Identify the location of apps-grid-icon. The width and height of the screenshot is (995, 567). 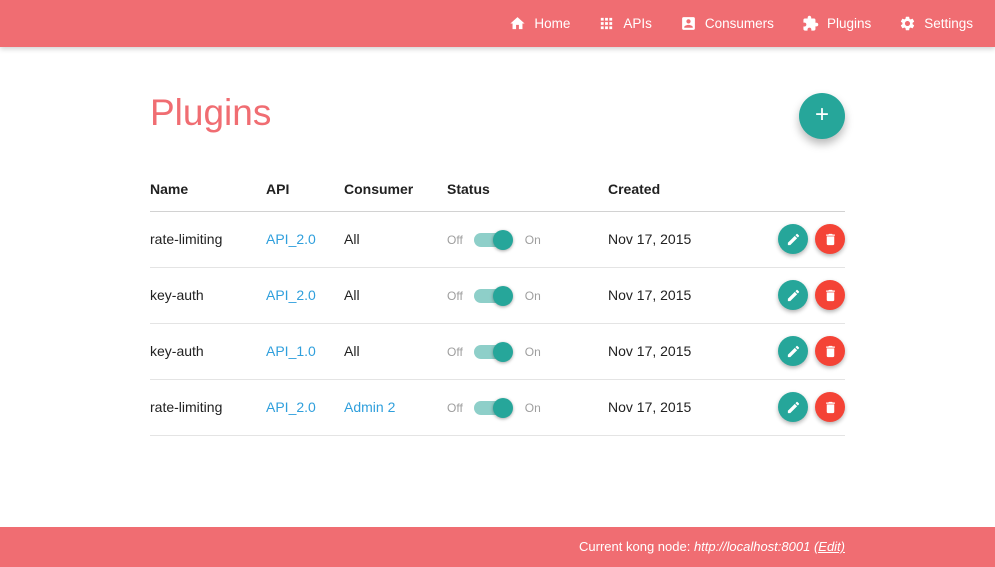
(606, 23).